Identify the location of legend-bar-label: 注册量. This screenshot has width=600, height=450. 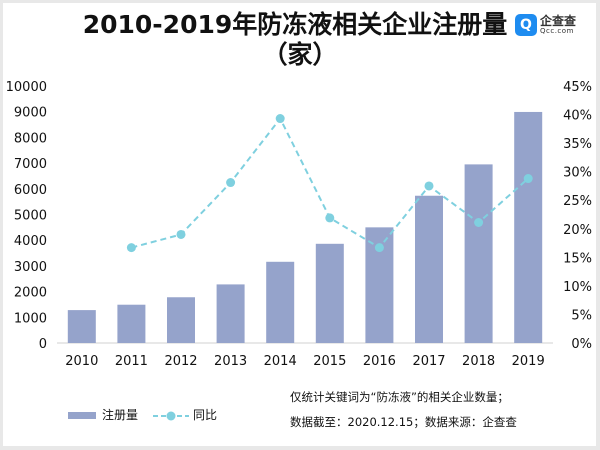
(120, 415).